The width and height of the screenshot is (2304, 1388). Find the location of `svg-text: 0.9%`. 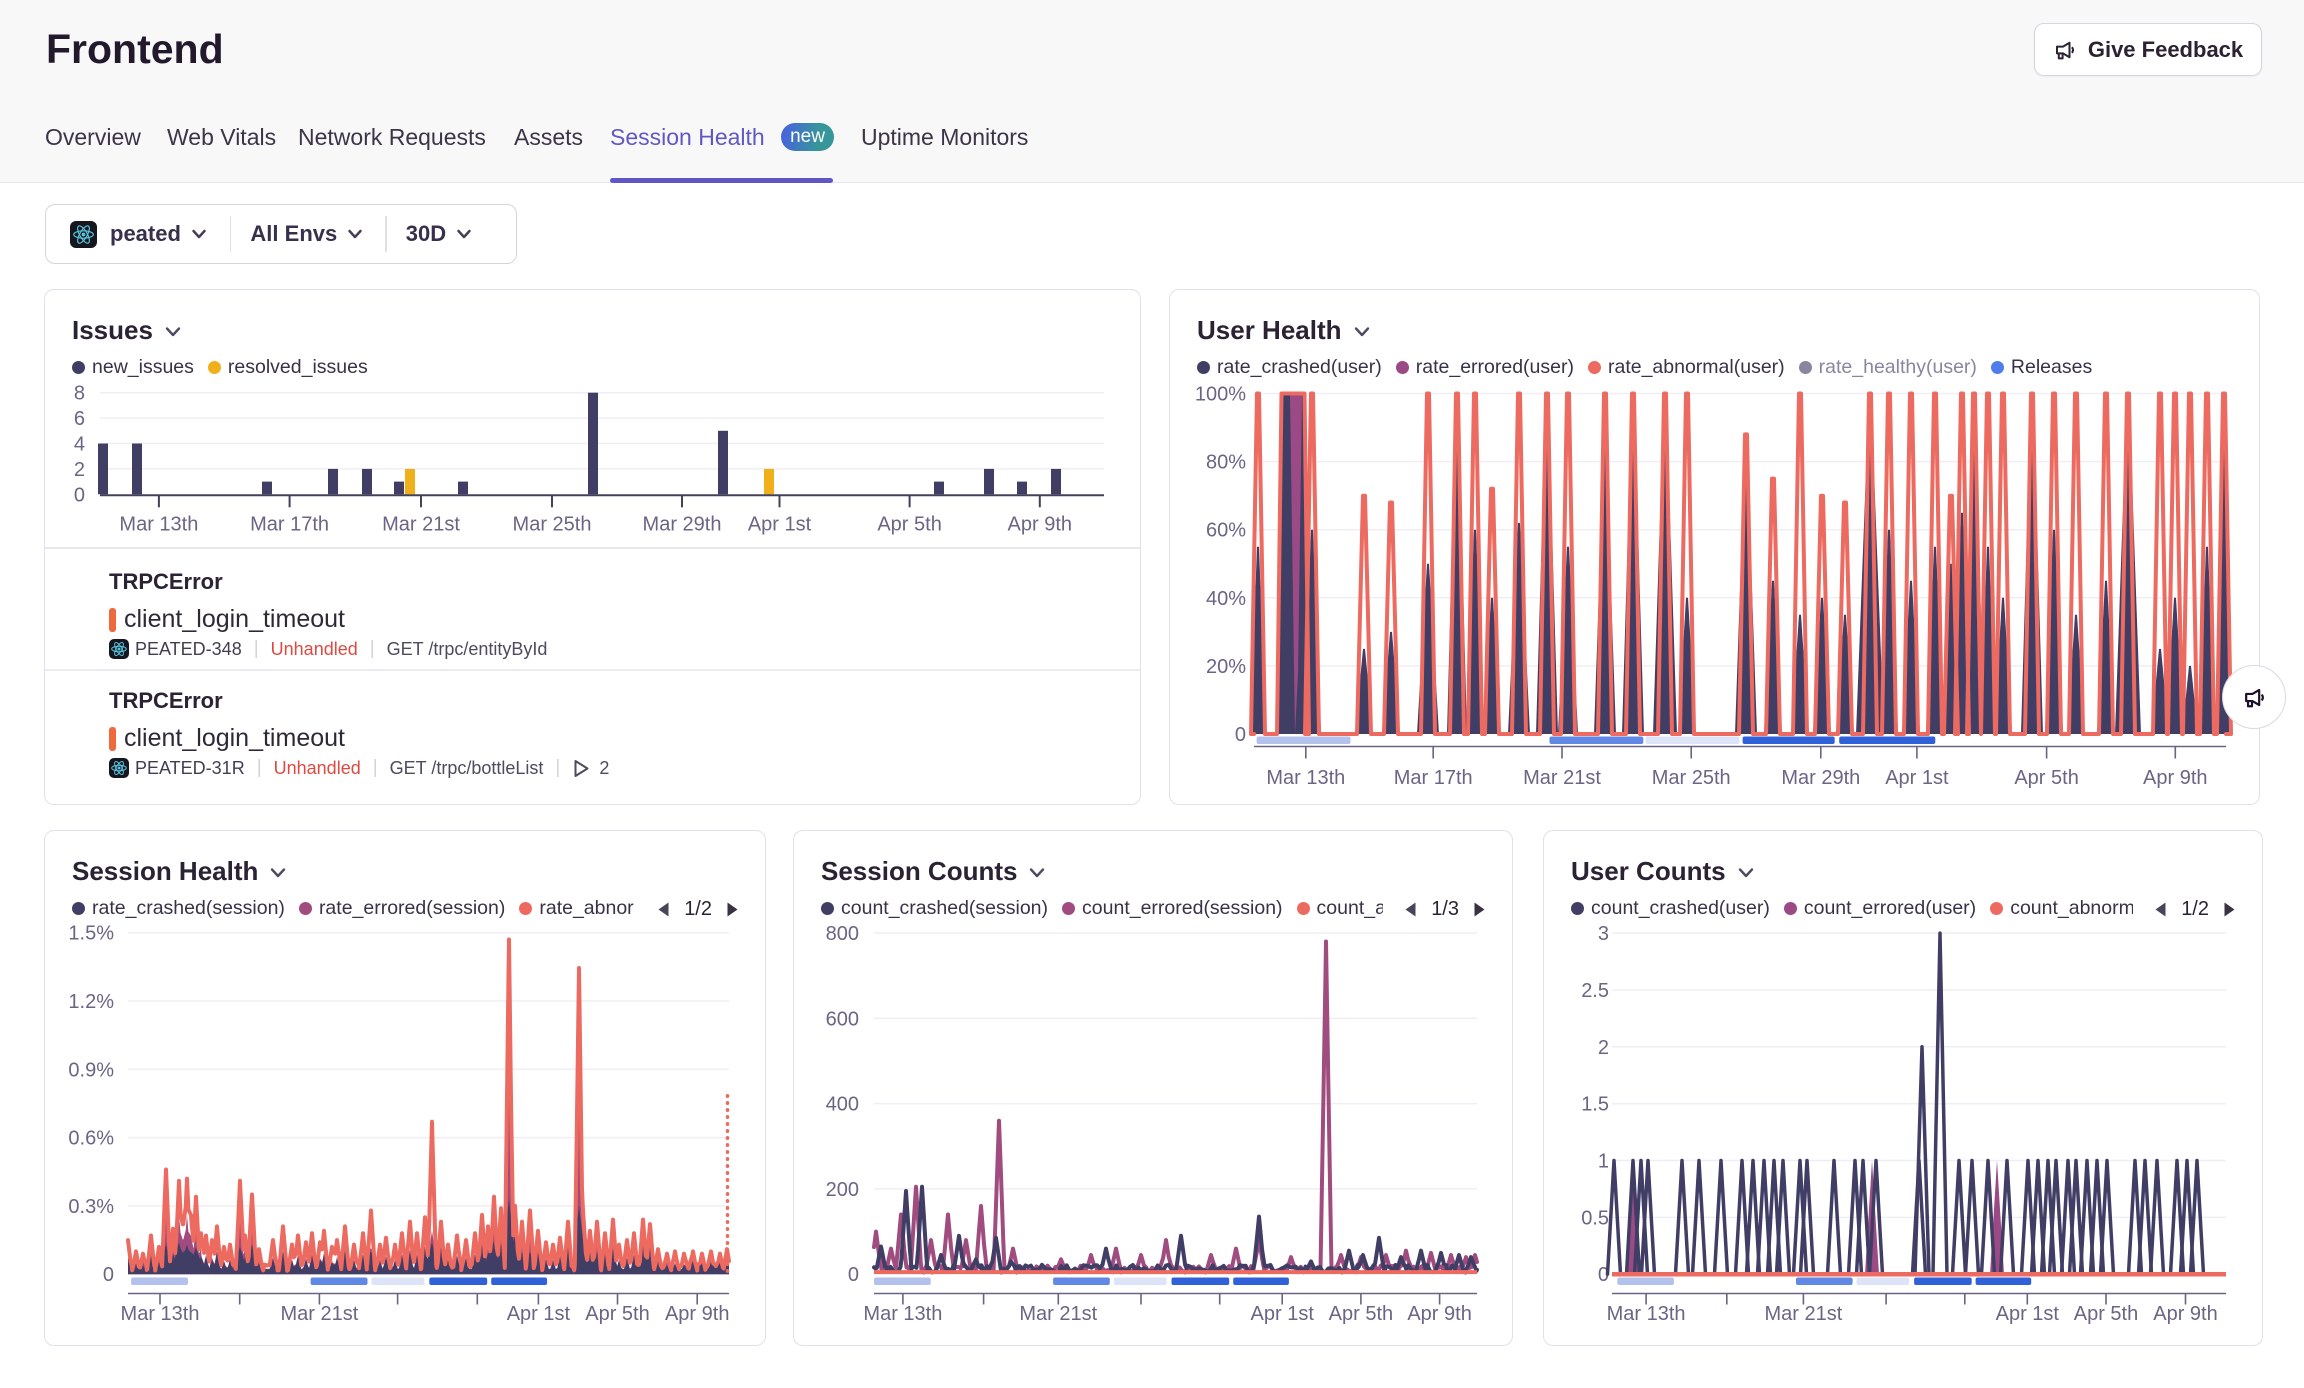

svg-text: 0.9% is located at coordinates (91, 1070).